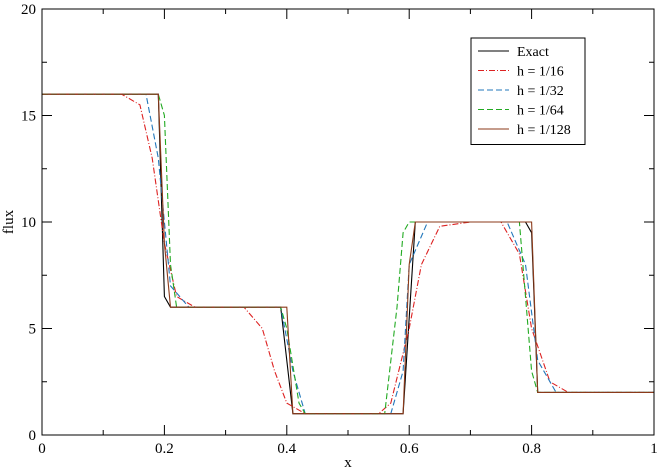 This screenshot has height=470, width=660. Describe the element at coordinates (28, 117) in the screenshot. I see `y-tick-label: 15` at that location.